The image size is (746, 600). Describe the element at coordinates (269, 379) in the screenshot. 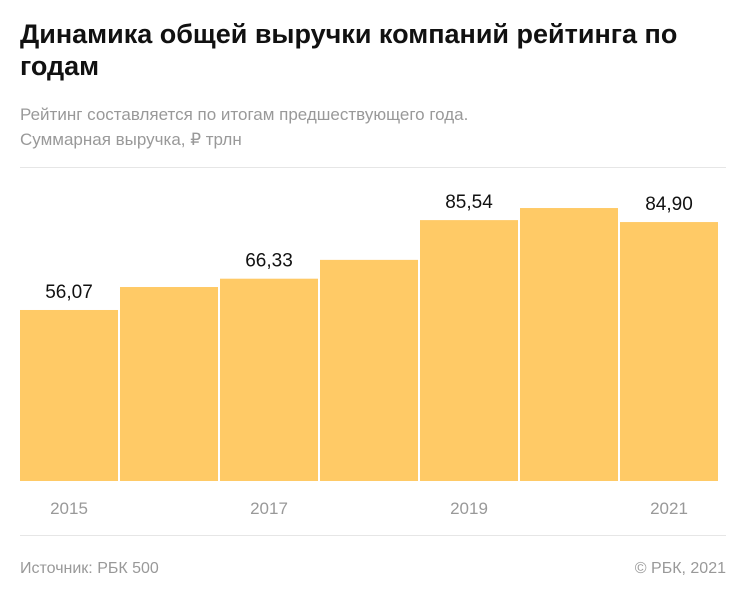

I see `bar-2017` at that location.